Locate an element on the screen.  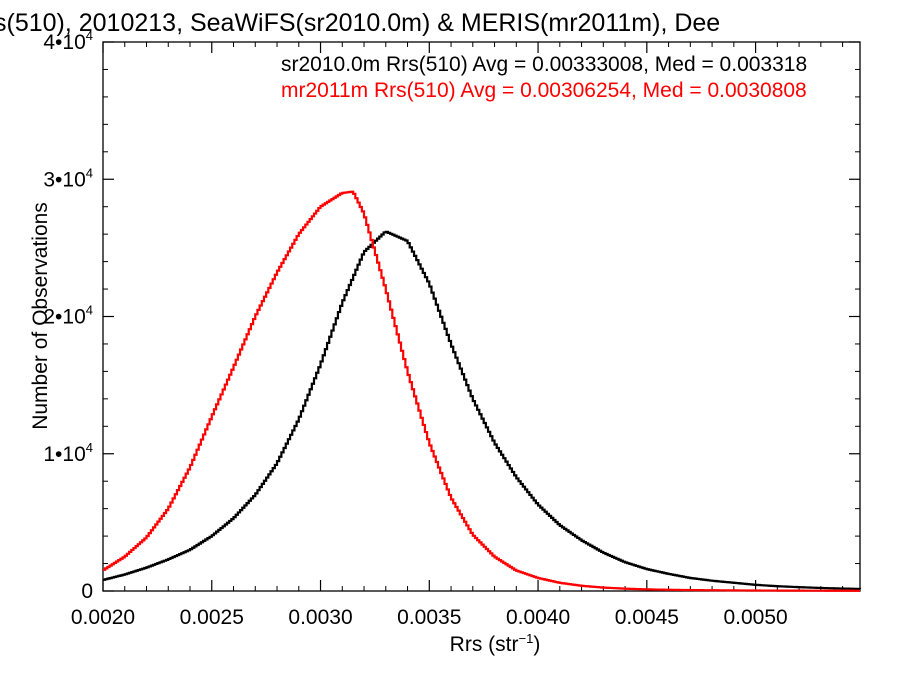
x-axis-label-main: Rrs (str is located at coordinates (484, 644).